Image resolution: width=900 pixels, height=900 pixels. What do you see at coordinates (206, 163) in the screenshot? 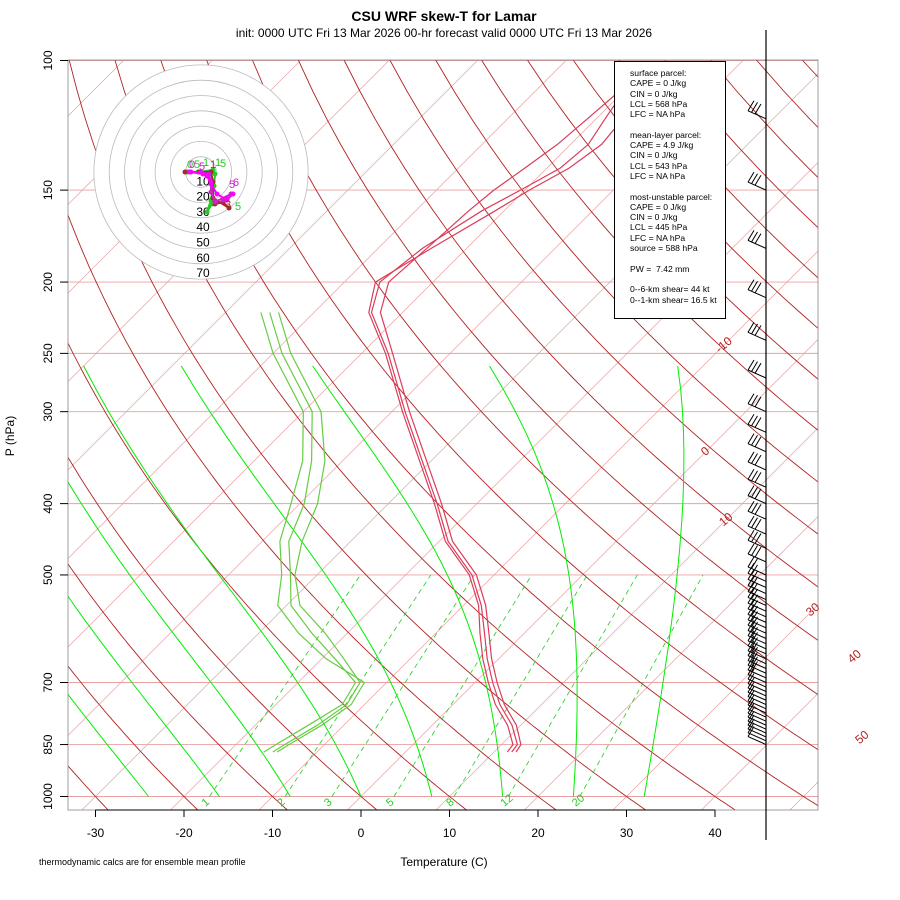
I see `hodograph-point-label: 1` at bounding box center [206, 163].